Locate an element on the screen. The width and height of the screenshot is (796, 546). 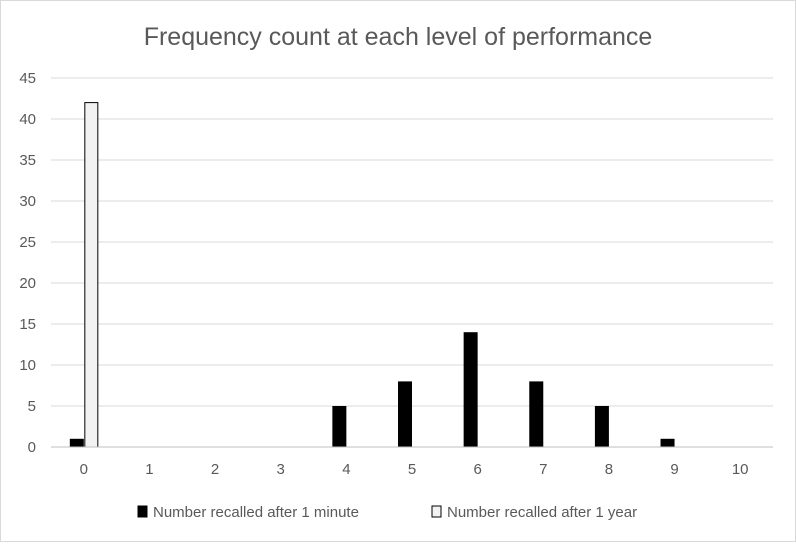
y-tick-label-40: 40 is located at coordinates (27, 119).